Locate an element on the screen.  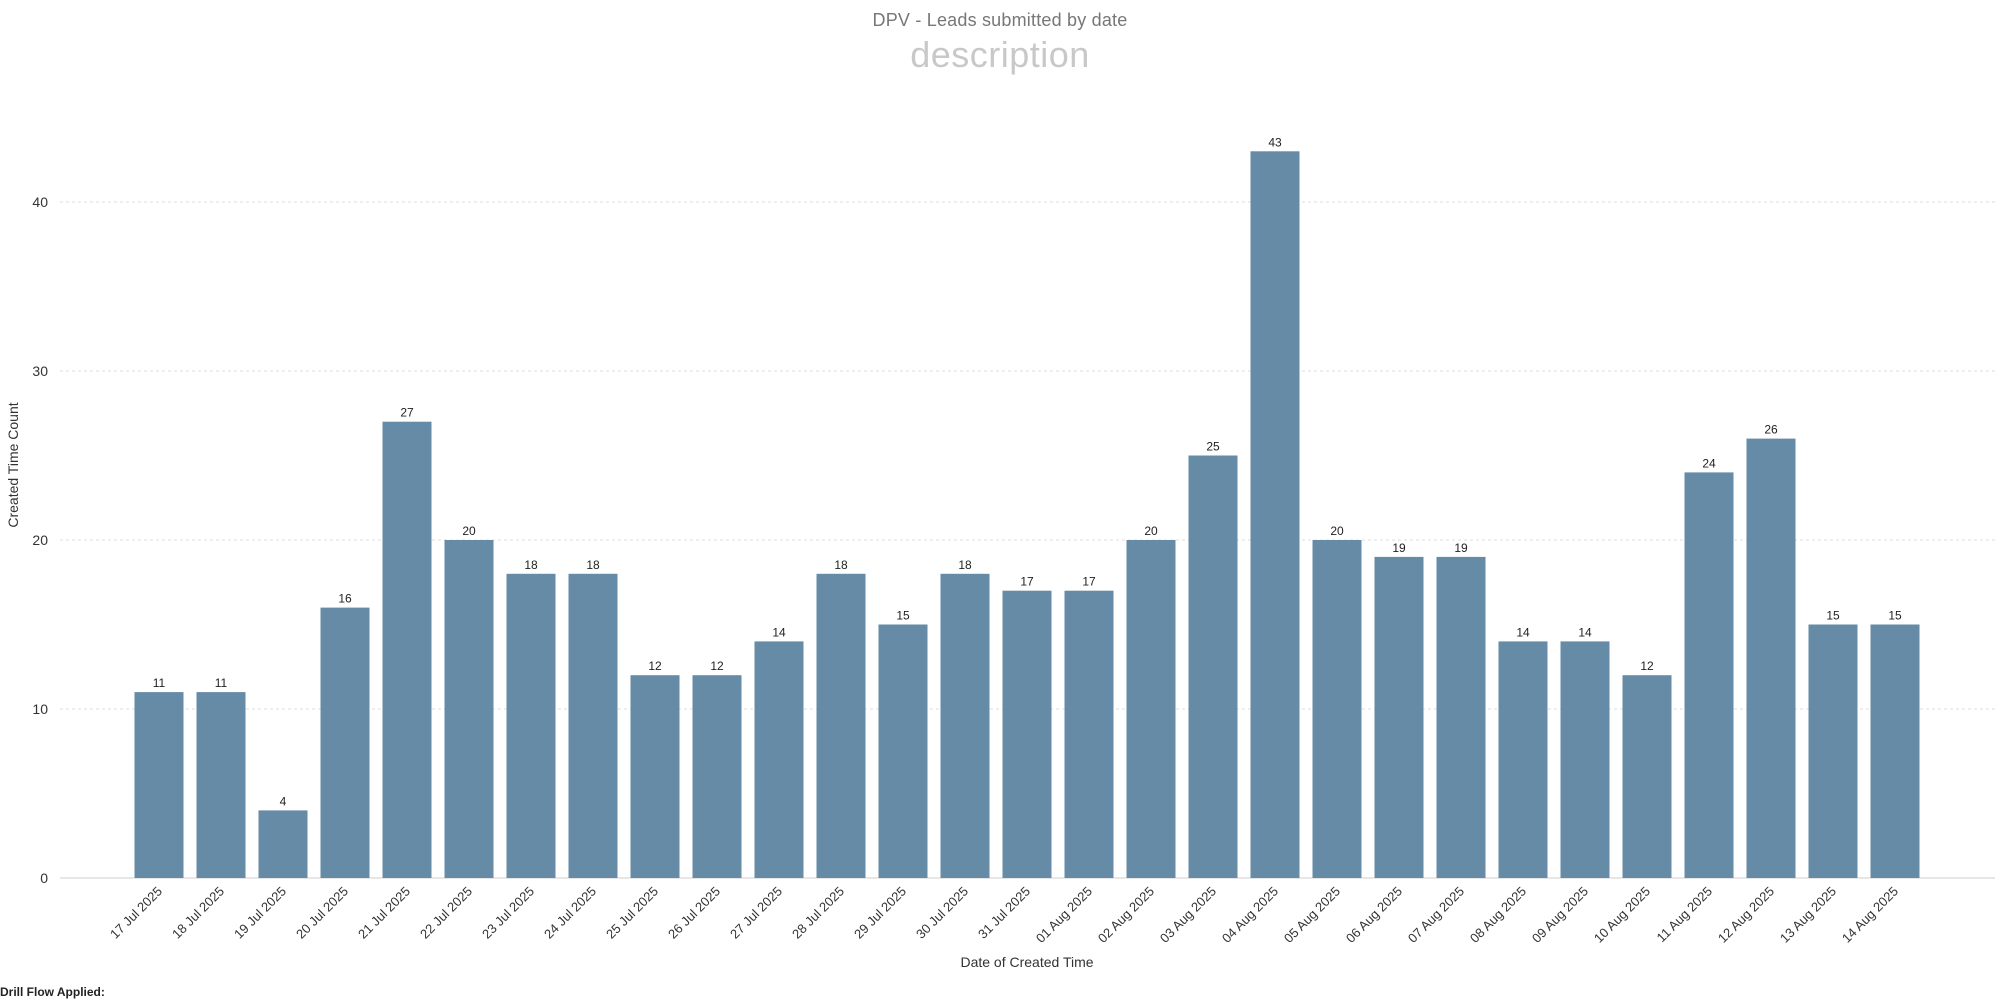
y-axis-ticks: 0 10 20 30 40 is located at coordinates (40, 540).